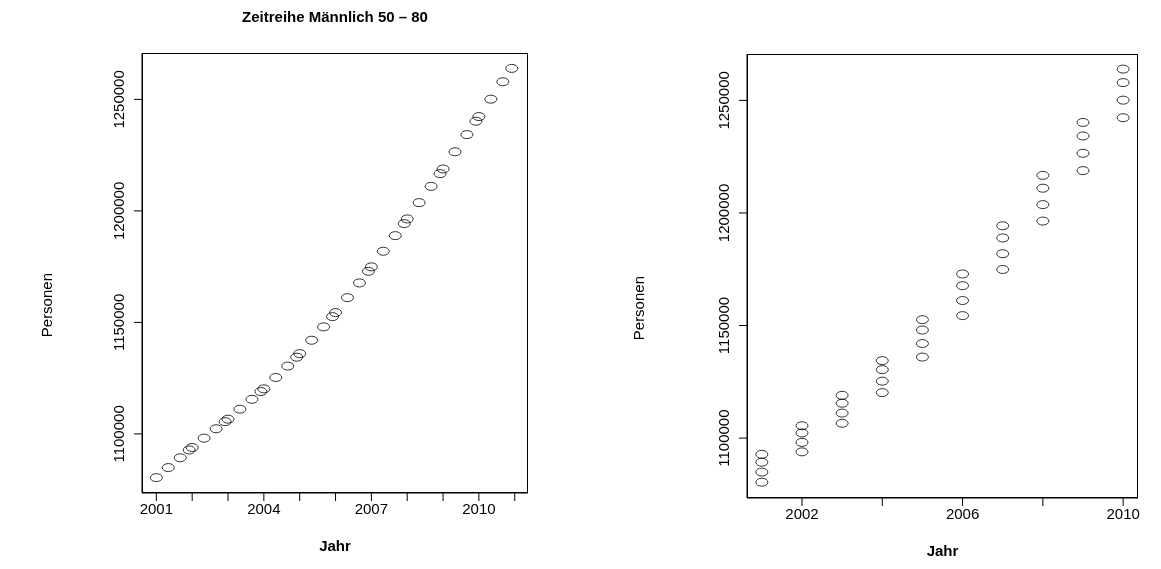 The width and height of the screenshot is (1161, 569). Describe the element at coordinates (371, 508) in the screenshot. I see `x-tick-label: 2007` at that location.